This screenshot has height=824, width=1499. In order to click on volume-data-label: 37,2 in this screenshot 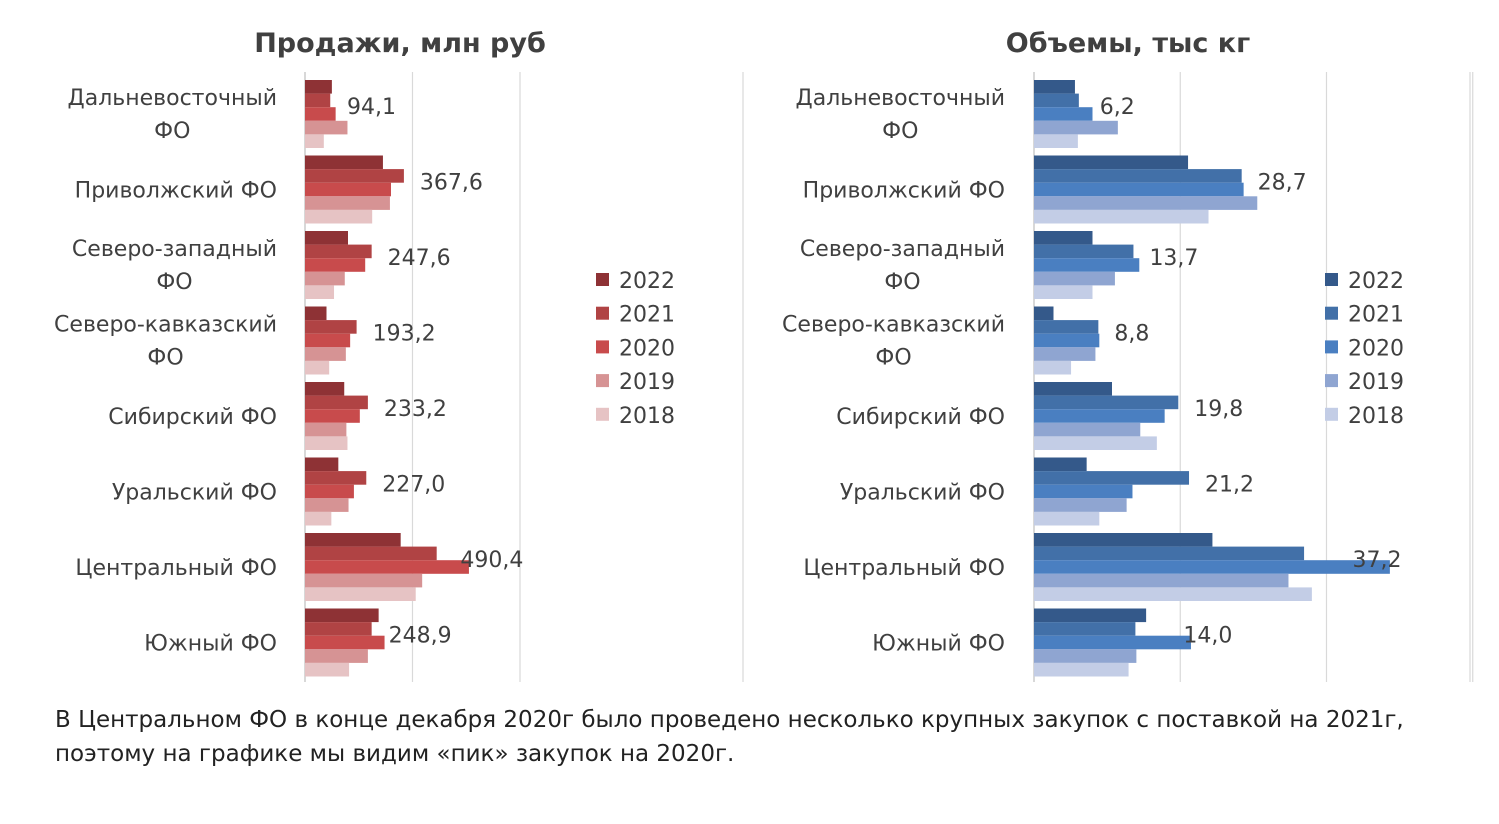, I will do `click(1376, 560)`.